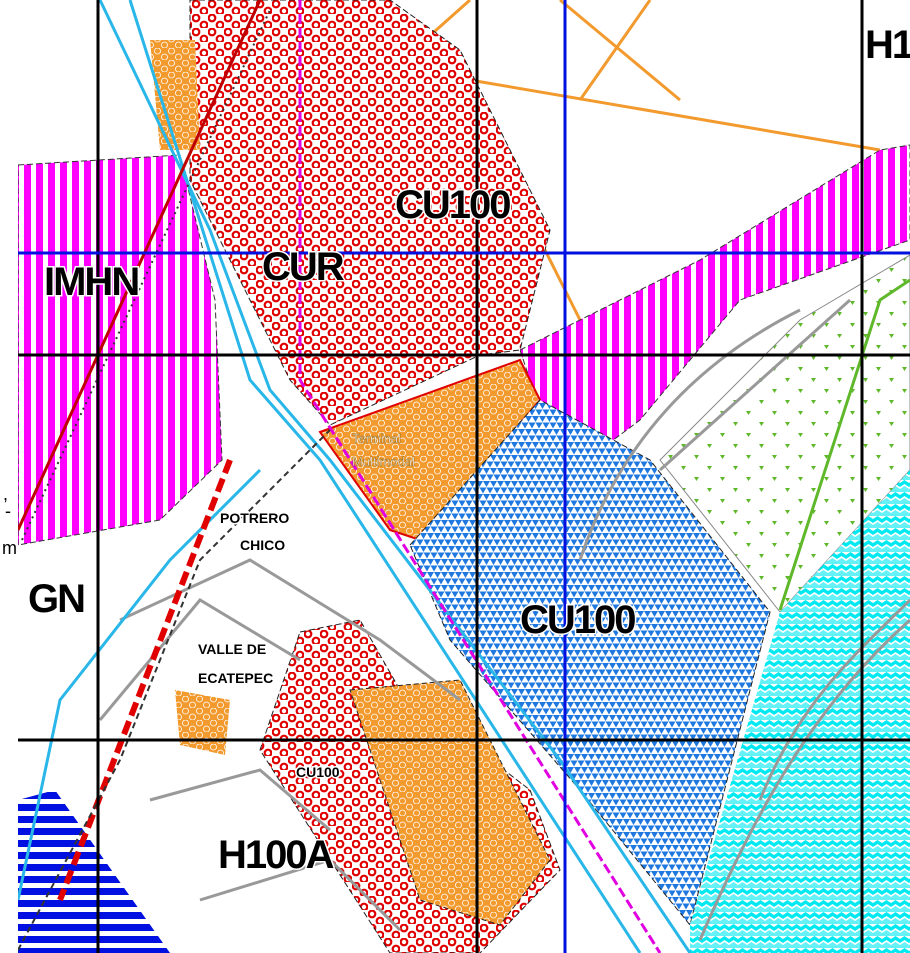 The image size is (910, 953). Describe the element at coordinates (303, 267) in the screenshot. I see `zone-label: CUR` at that location.